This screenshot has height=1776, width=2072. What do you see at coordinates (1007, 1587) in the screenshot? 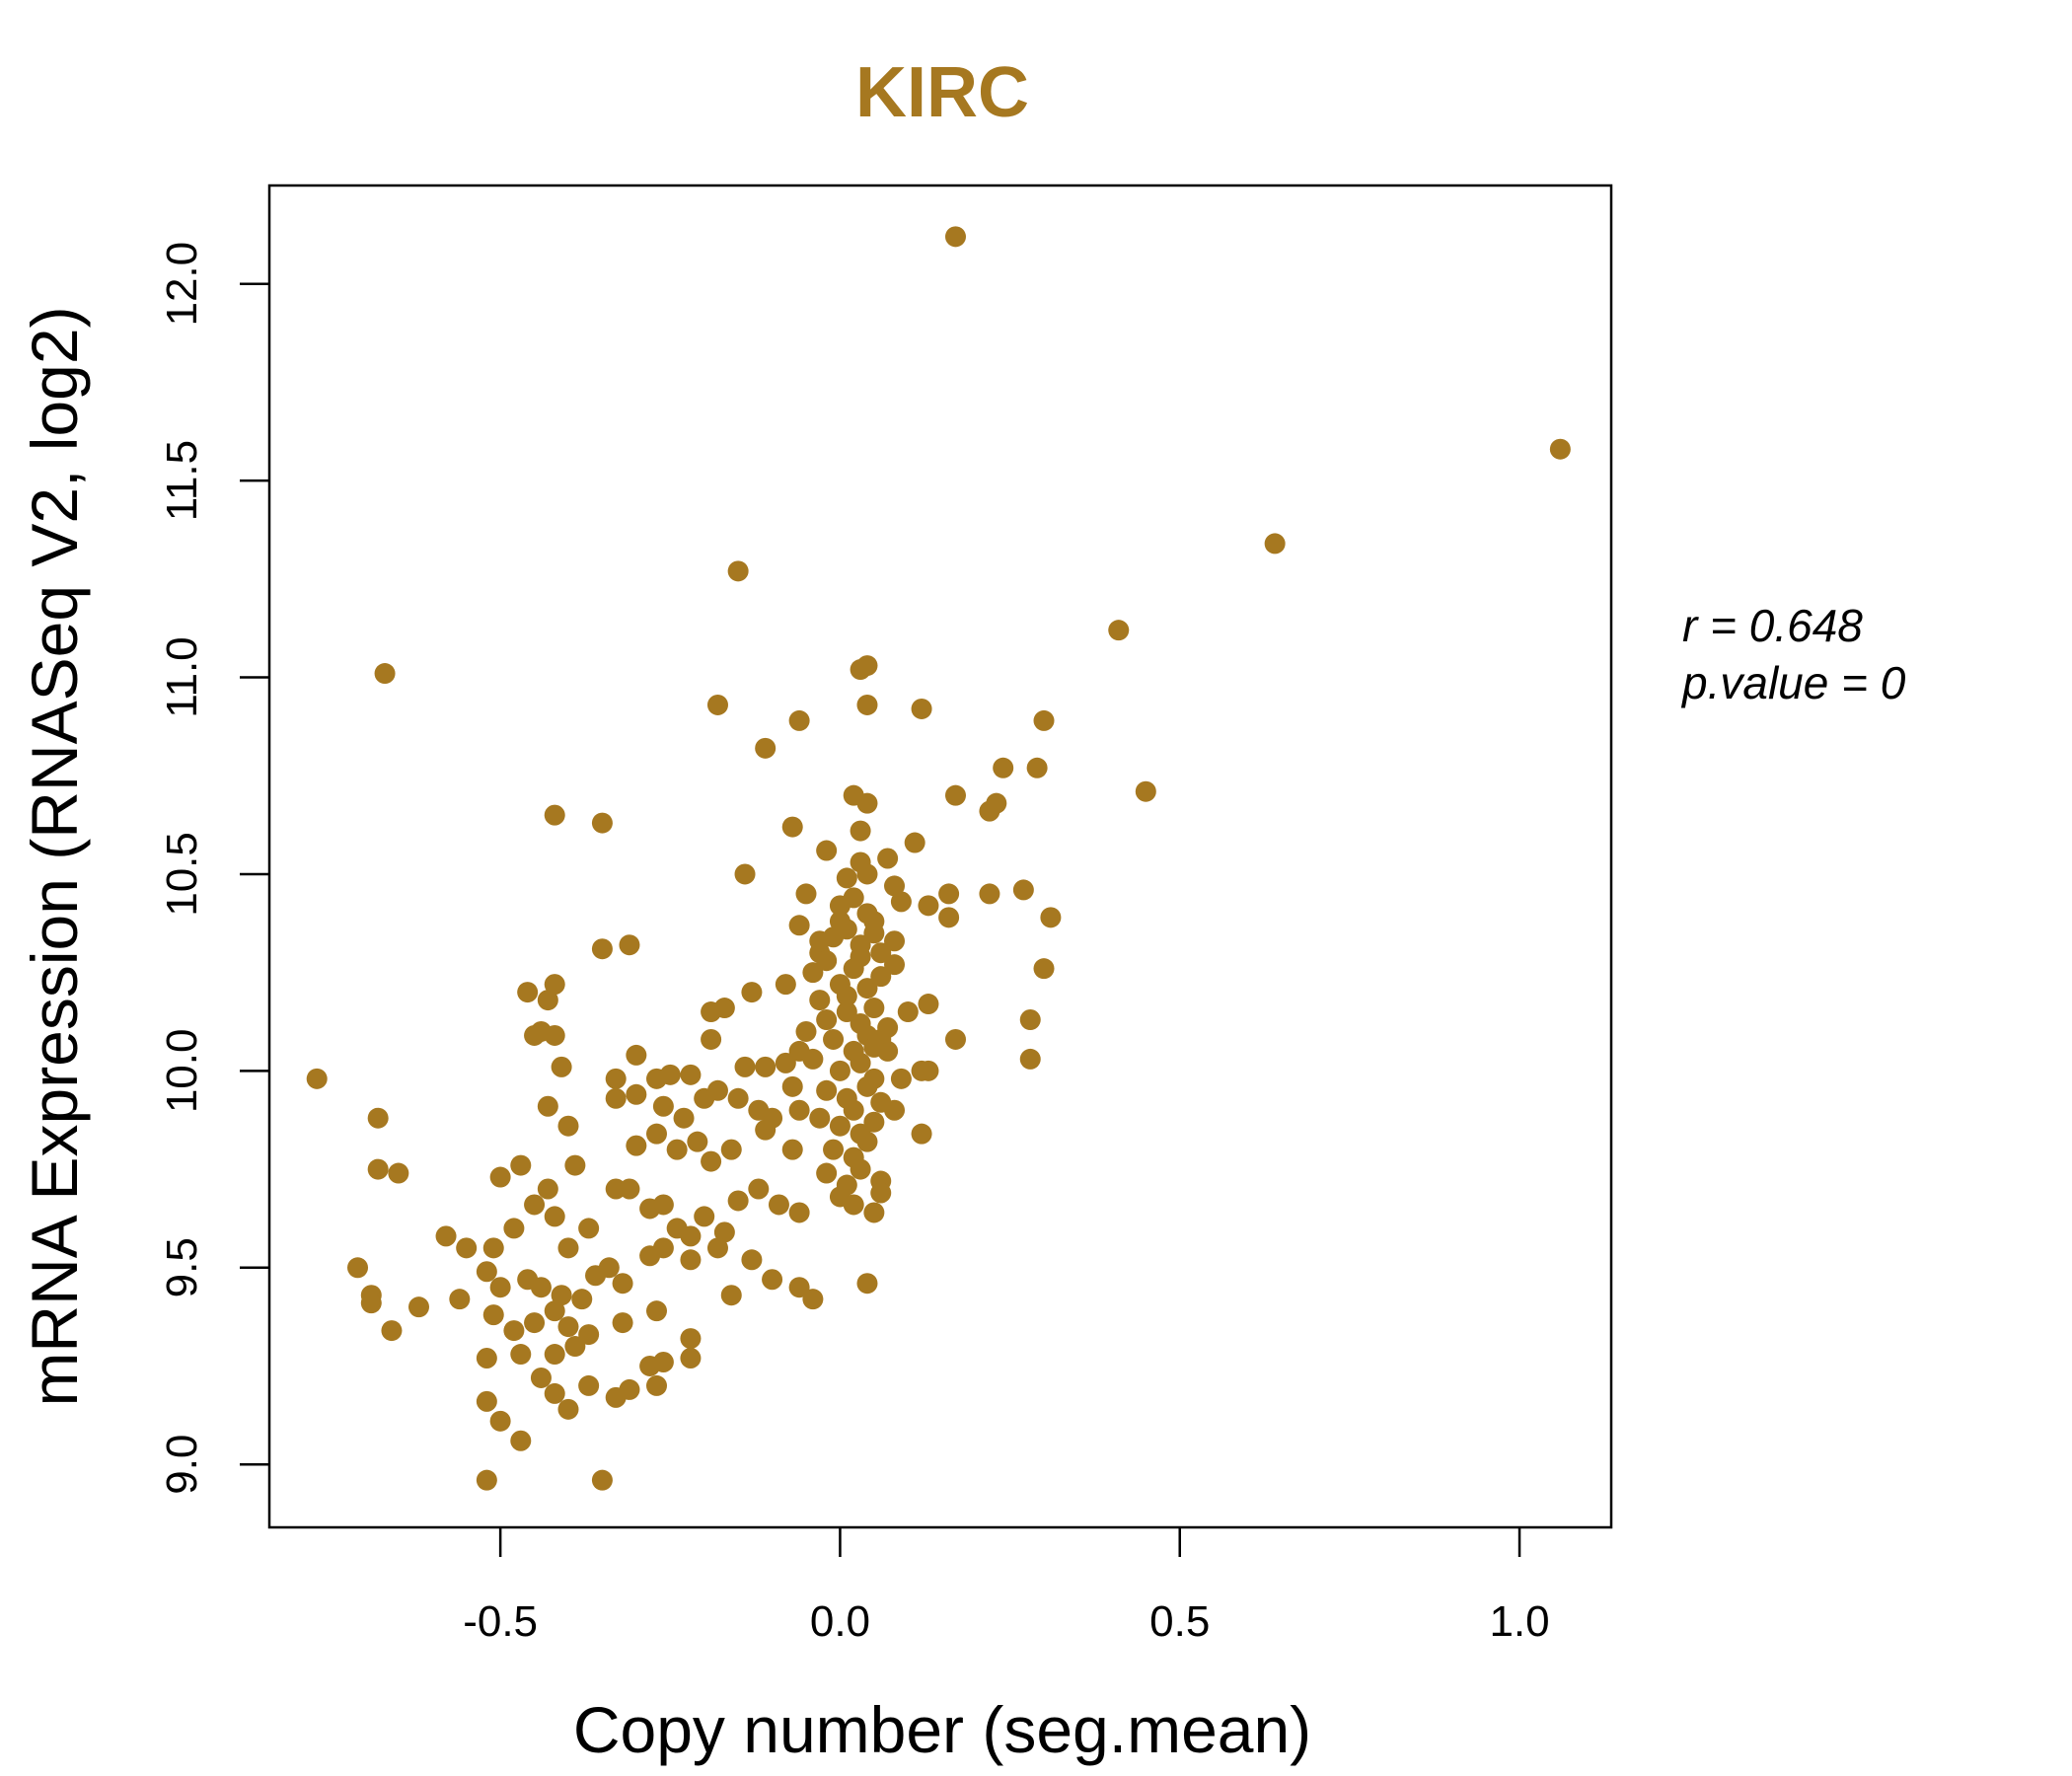
I see `x-axis: -0.5 0.0 0.5 1.0` at bounding box center [1007, 1587].